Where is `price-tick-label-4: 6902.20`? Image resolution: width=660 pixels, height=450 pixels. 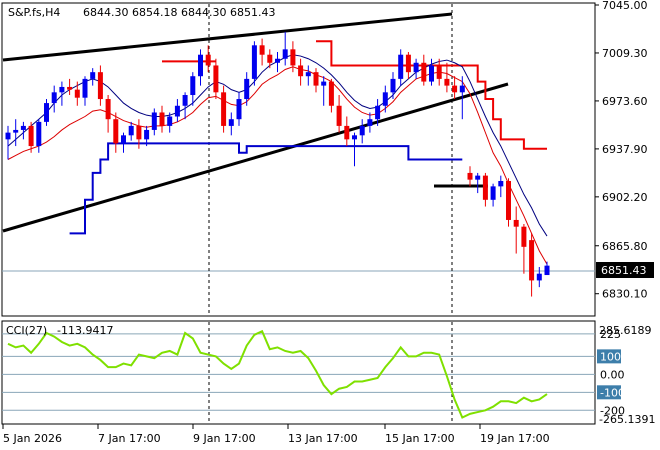
price-tick-label-4: 6902.20 is located at coordinates (625, 197).